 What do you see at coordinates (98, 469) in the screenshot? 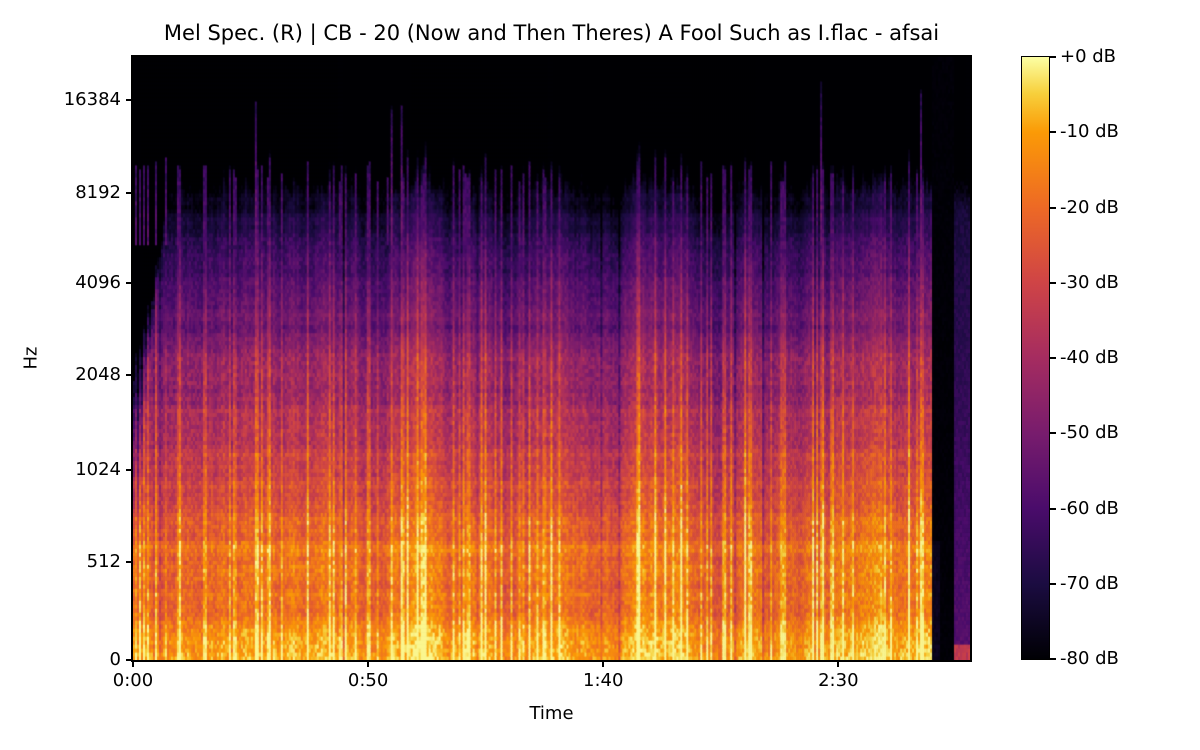
I see `y-tick-label: 1024` at bounding box center [98, 469].